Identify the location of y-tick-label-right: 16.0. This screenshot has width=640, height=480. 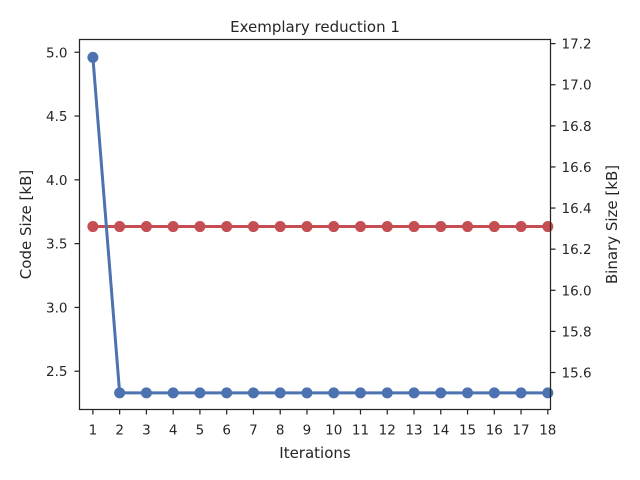
(577, 291).